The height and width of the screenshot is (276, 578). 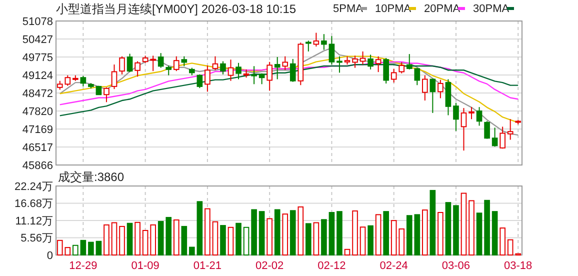 I want to click on y-tick-label: 47169, so click(x=37, y=130).